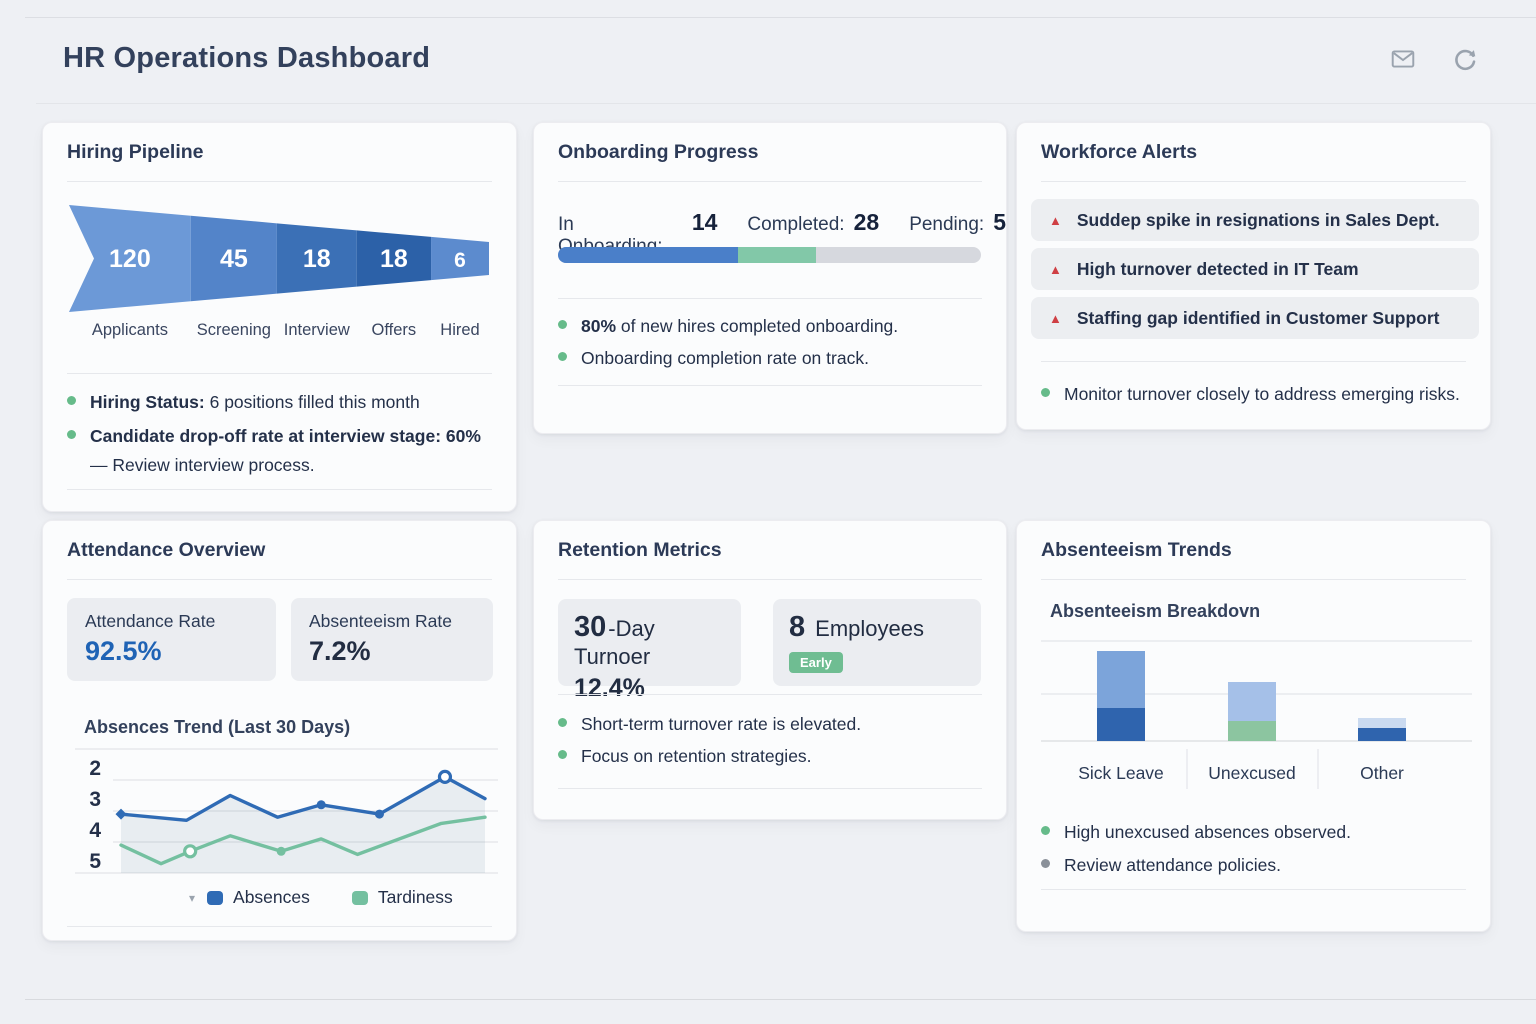 The width and height of the screenshot is (1536, 1024). What do you see at coordinates (770, 326) in the screenshot?
I see `onboarding-note-1: 80% of new hires completed onboarding.` at bounding box center [770, 326].